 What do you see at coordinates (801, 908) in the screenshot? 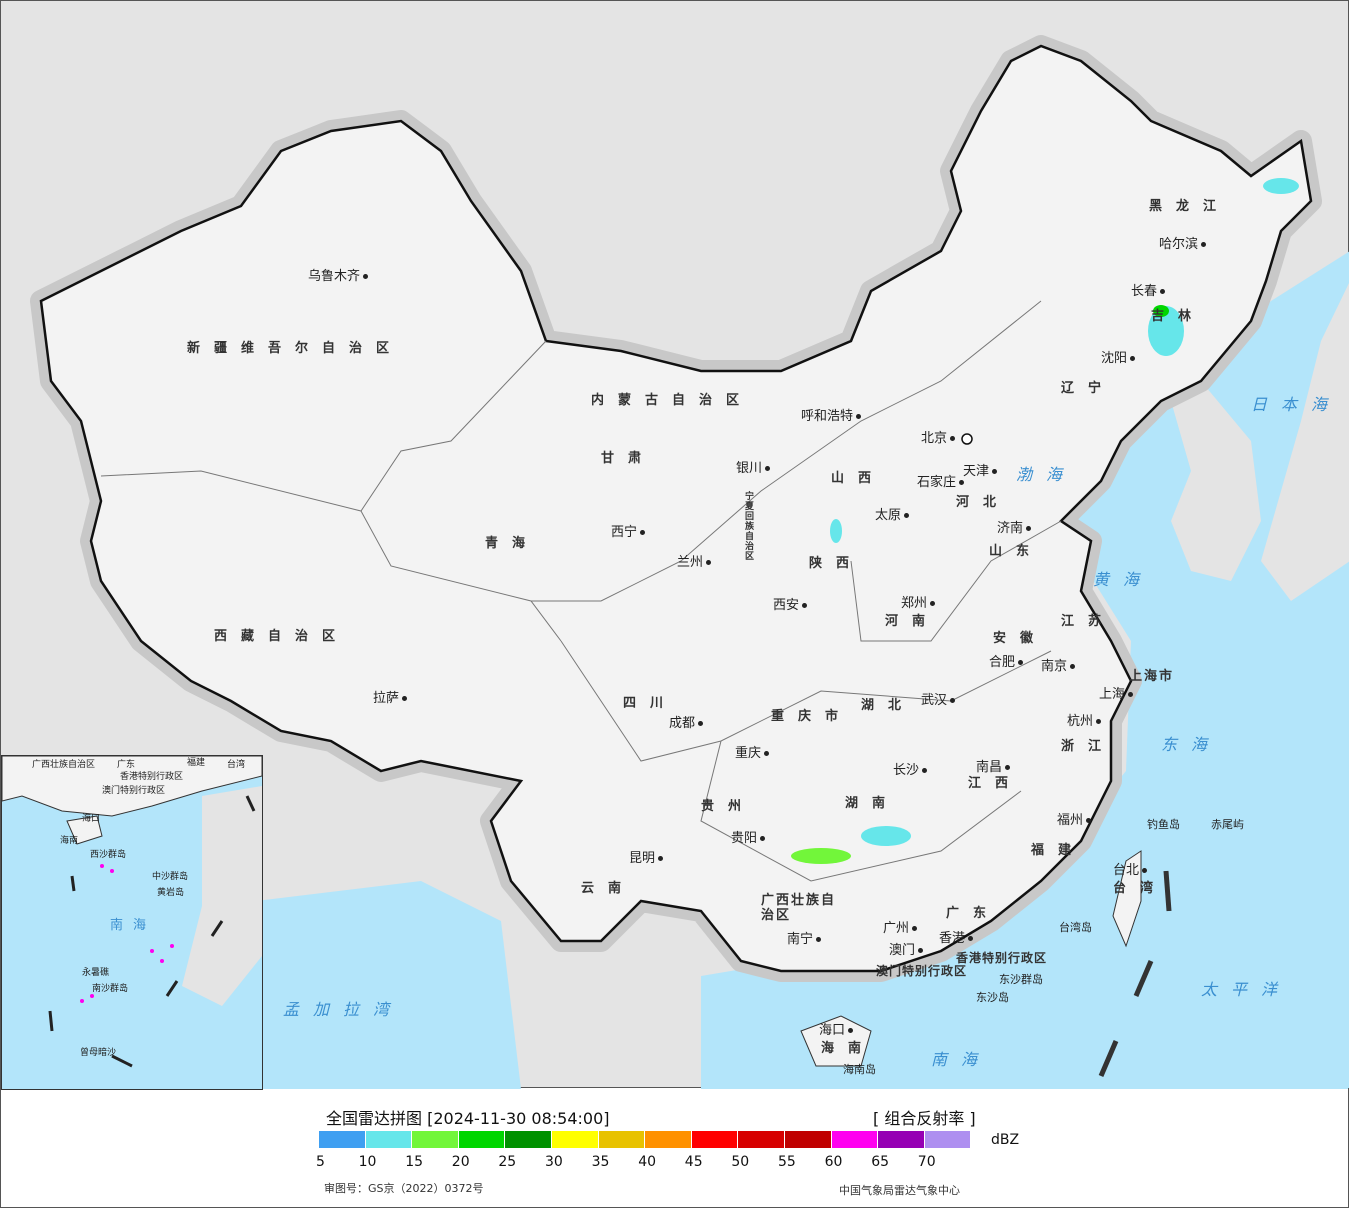
I see `province-label: 广西壮族自治区` at bounding box center [801, 908].